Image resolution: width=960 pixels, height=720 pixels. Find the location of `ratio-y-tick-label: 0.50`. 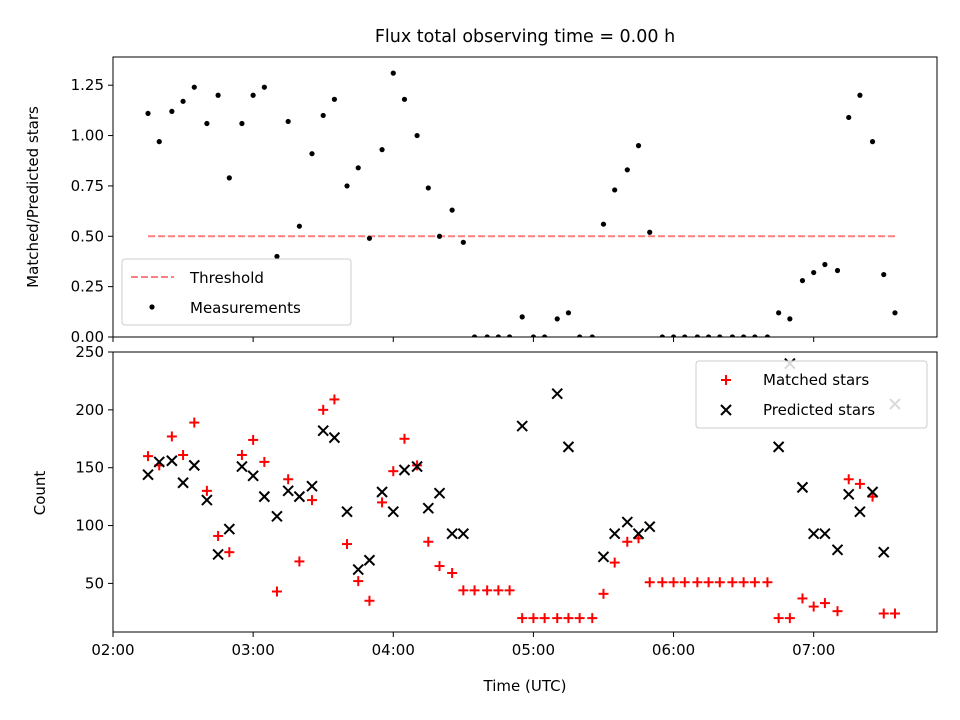

ratio-y-tick-label: 0.50 is located at coordinates (87, 236).